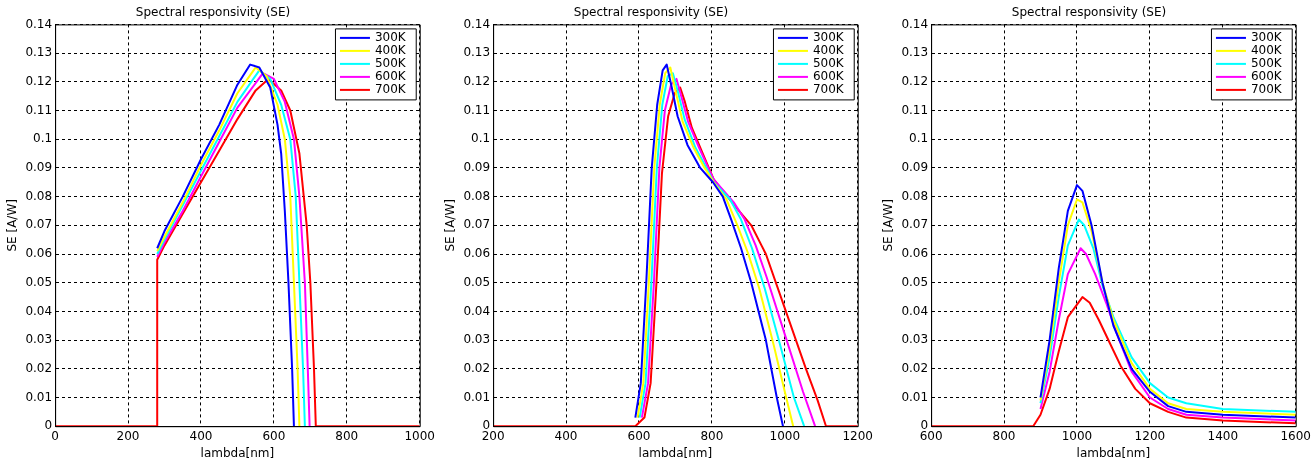 The width and height of the screenshot is (1314, 463). What do you see at coordinates (1295, 435) in the screenshot?
I see `x-tick-label: 1600` at bounding box center [1295, 435].